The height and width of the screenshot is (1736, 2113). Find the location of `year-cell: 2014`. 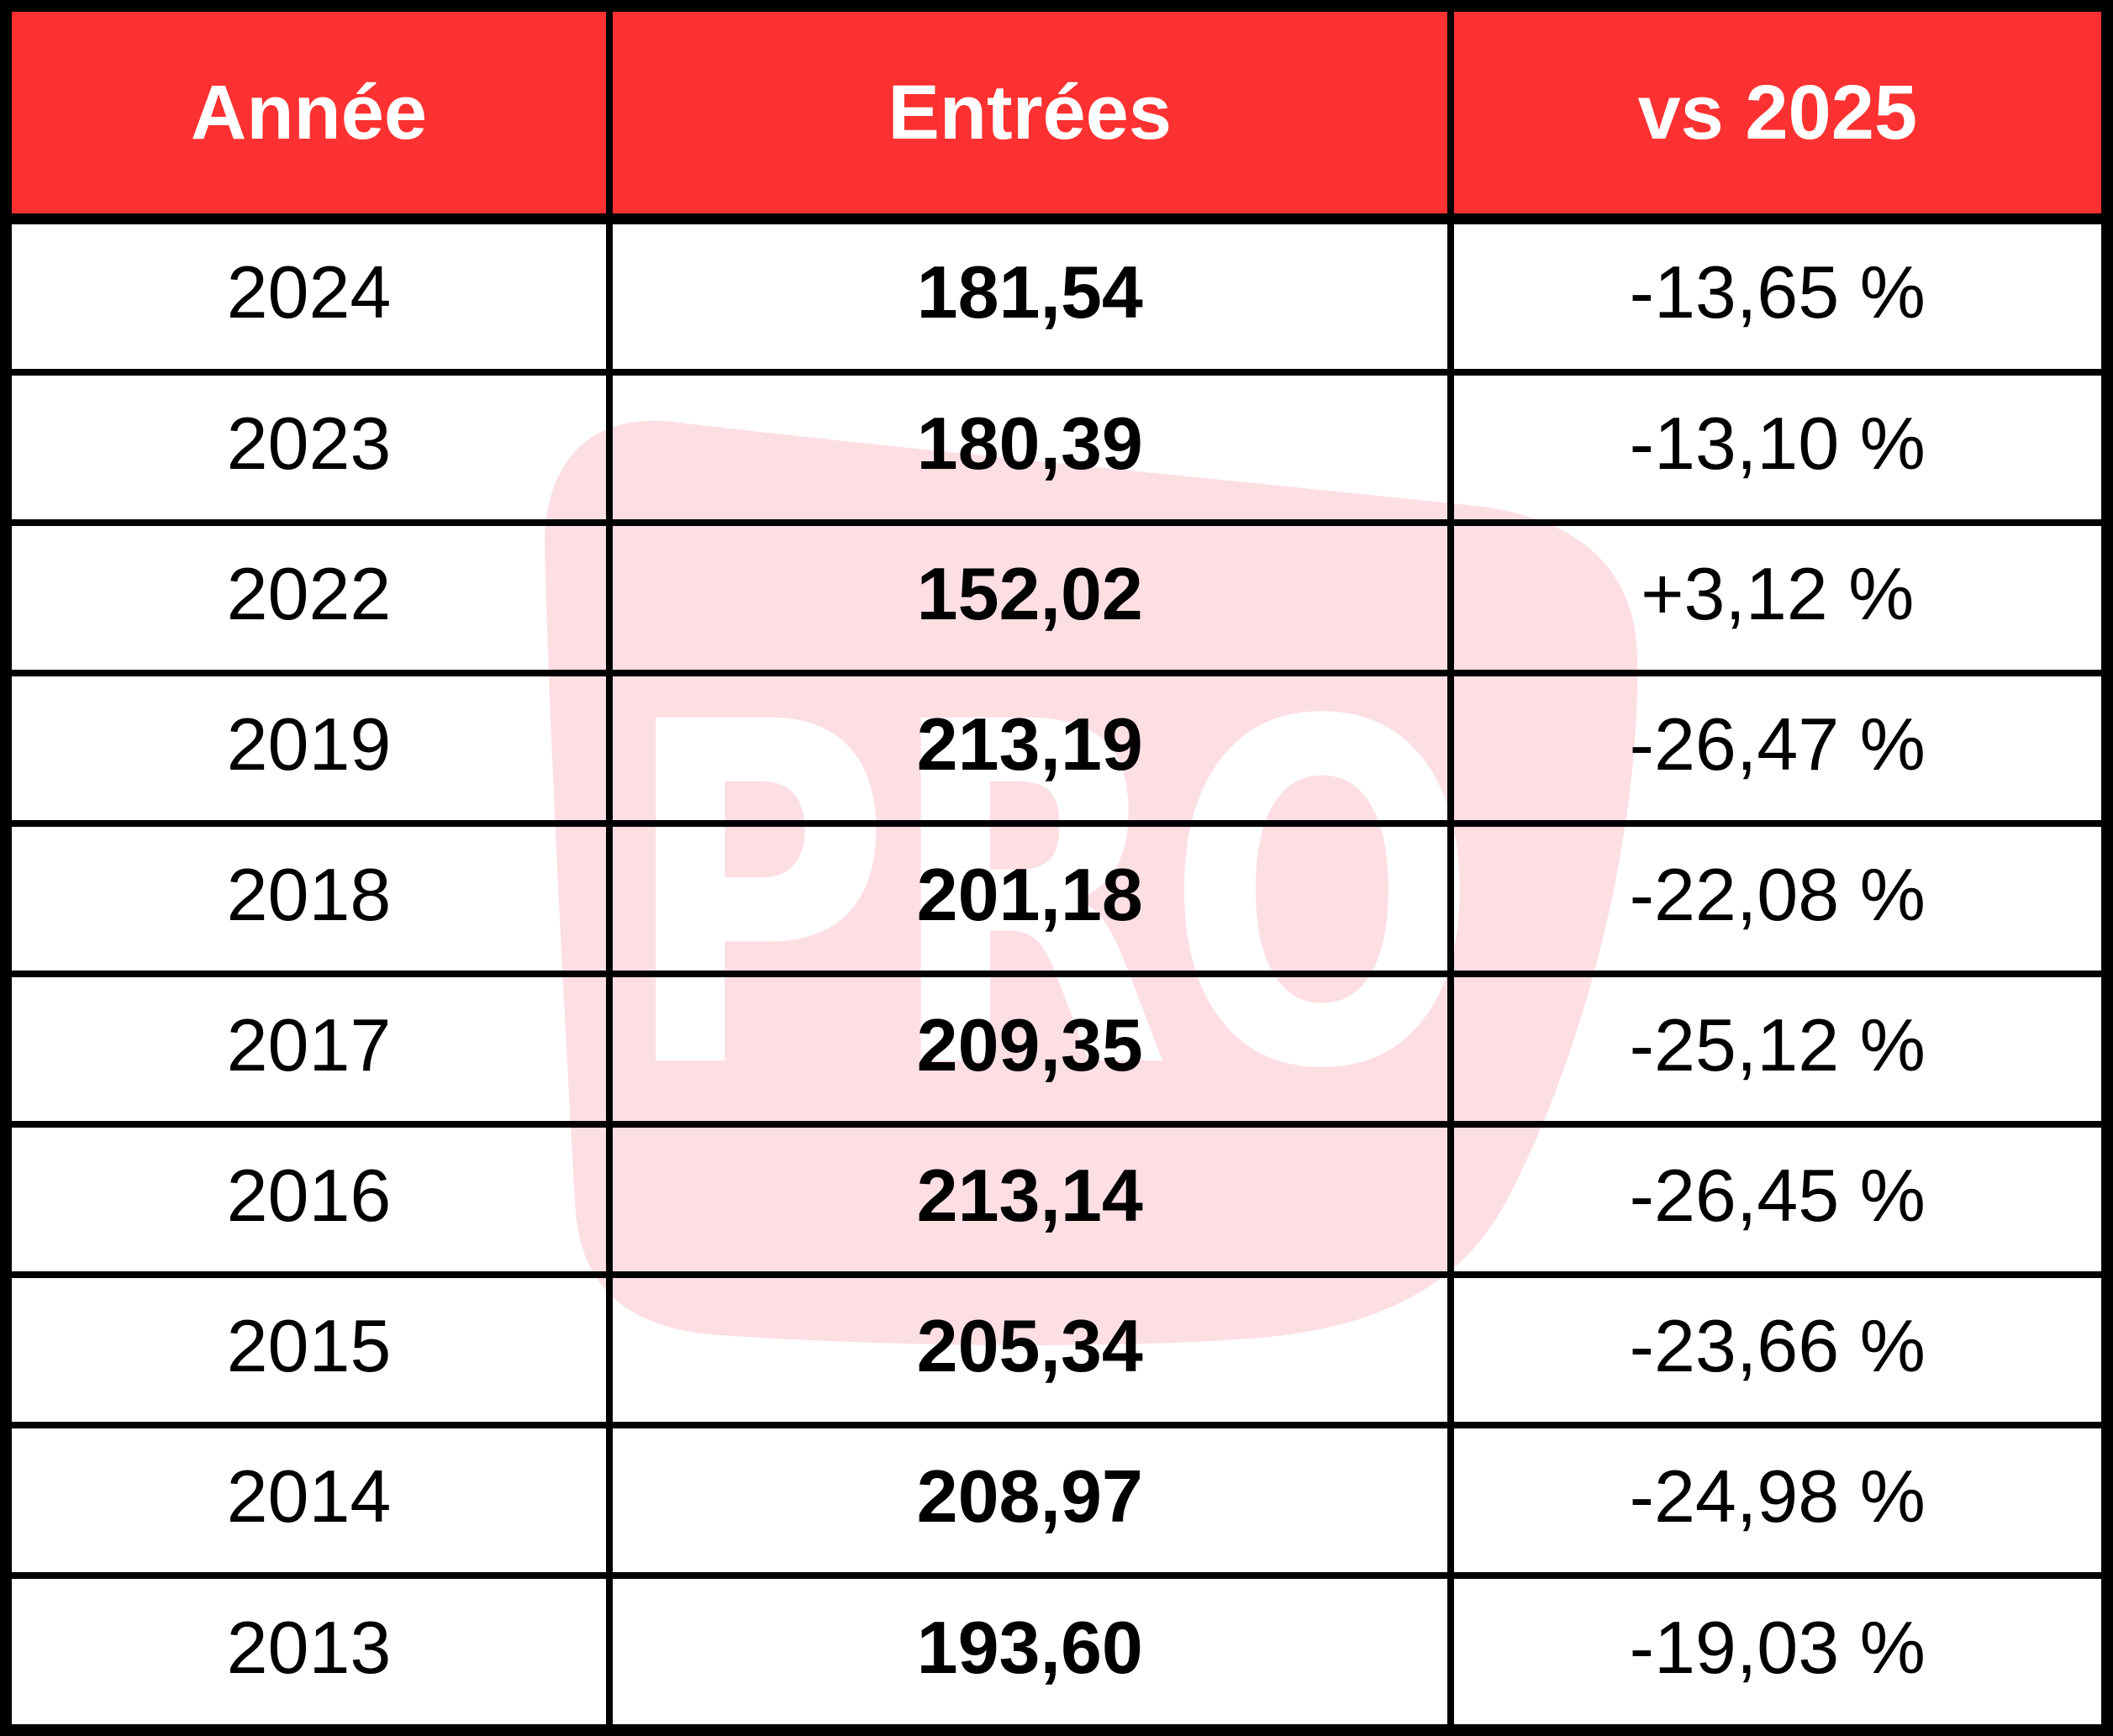

year-cell: 2014 is located at coordinates (308, 1501).